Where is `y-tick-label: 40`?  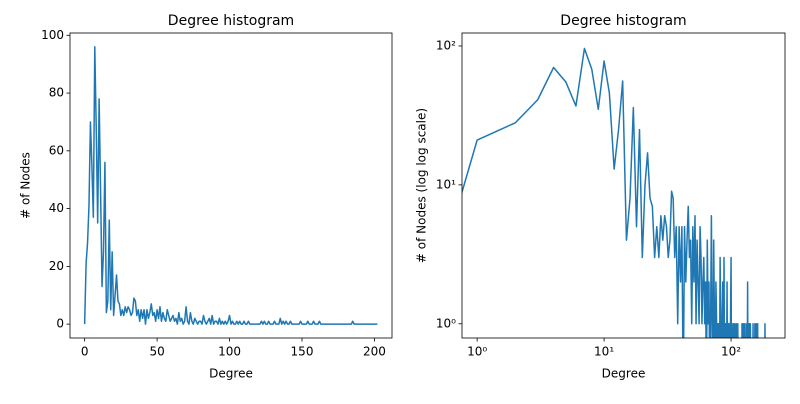
y-tick-label: 40 is located at coordinates (56, 208).